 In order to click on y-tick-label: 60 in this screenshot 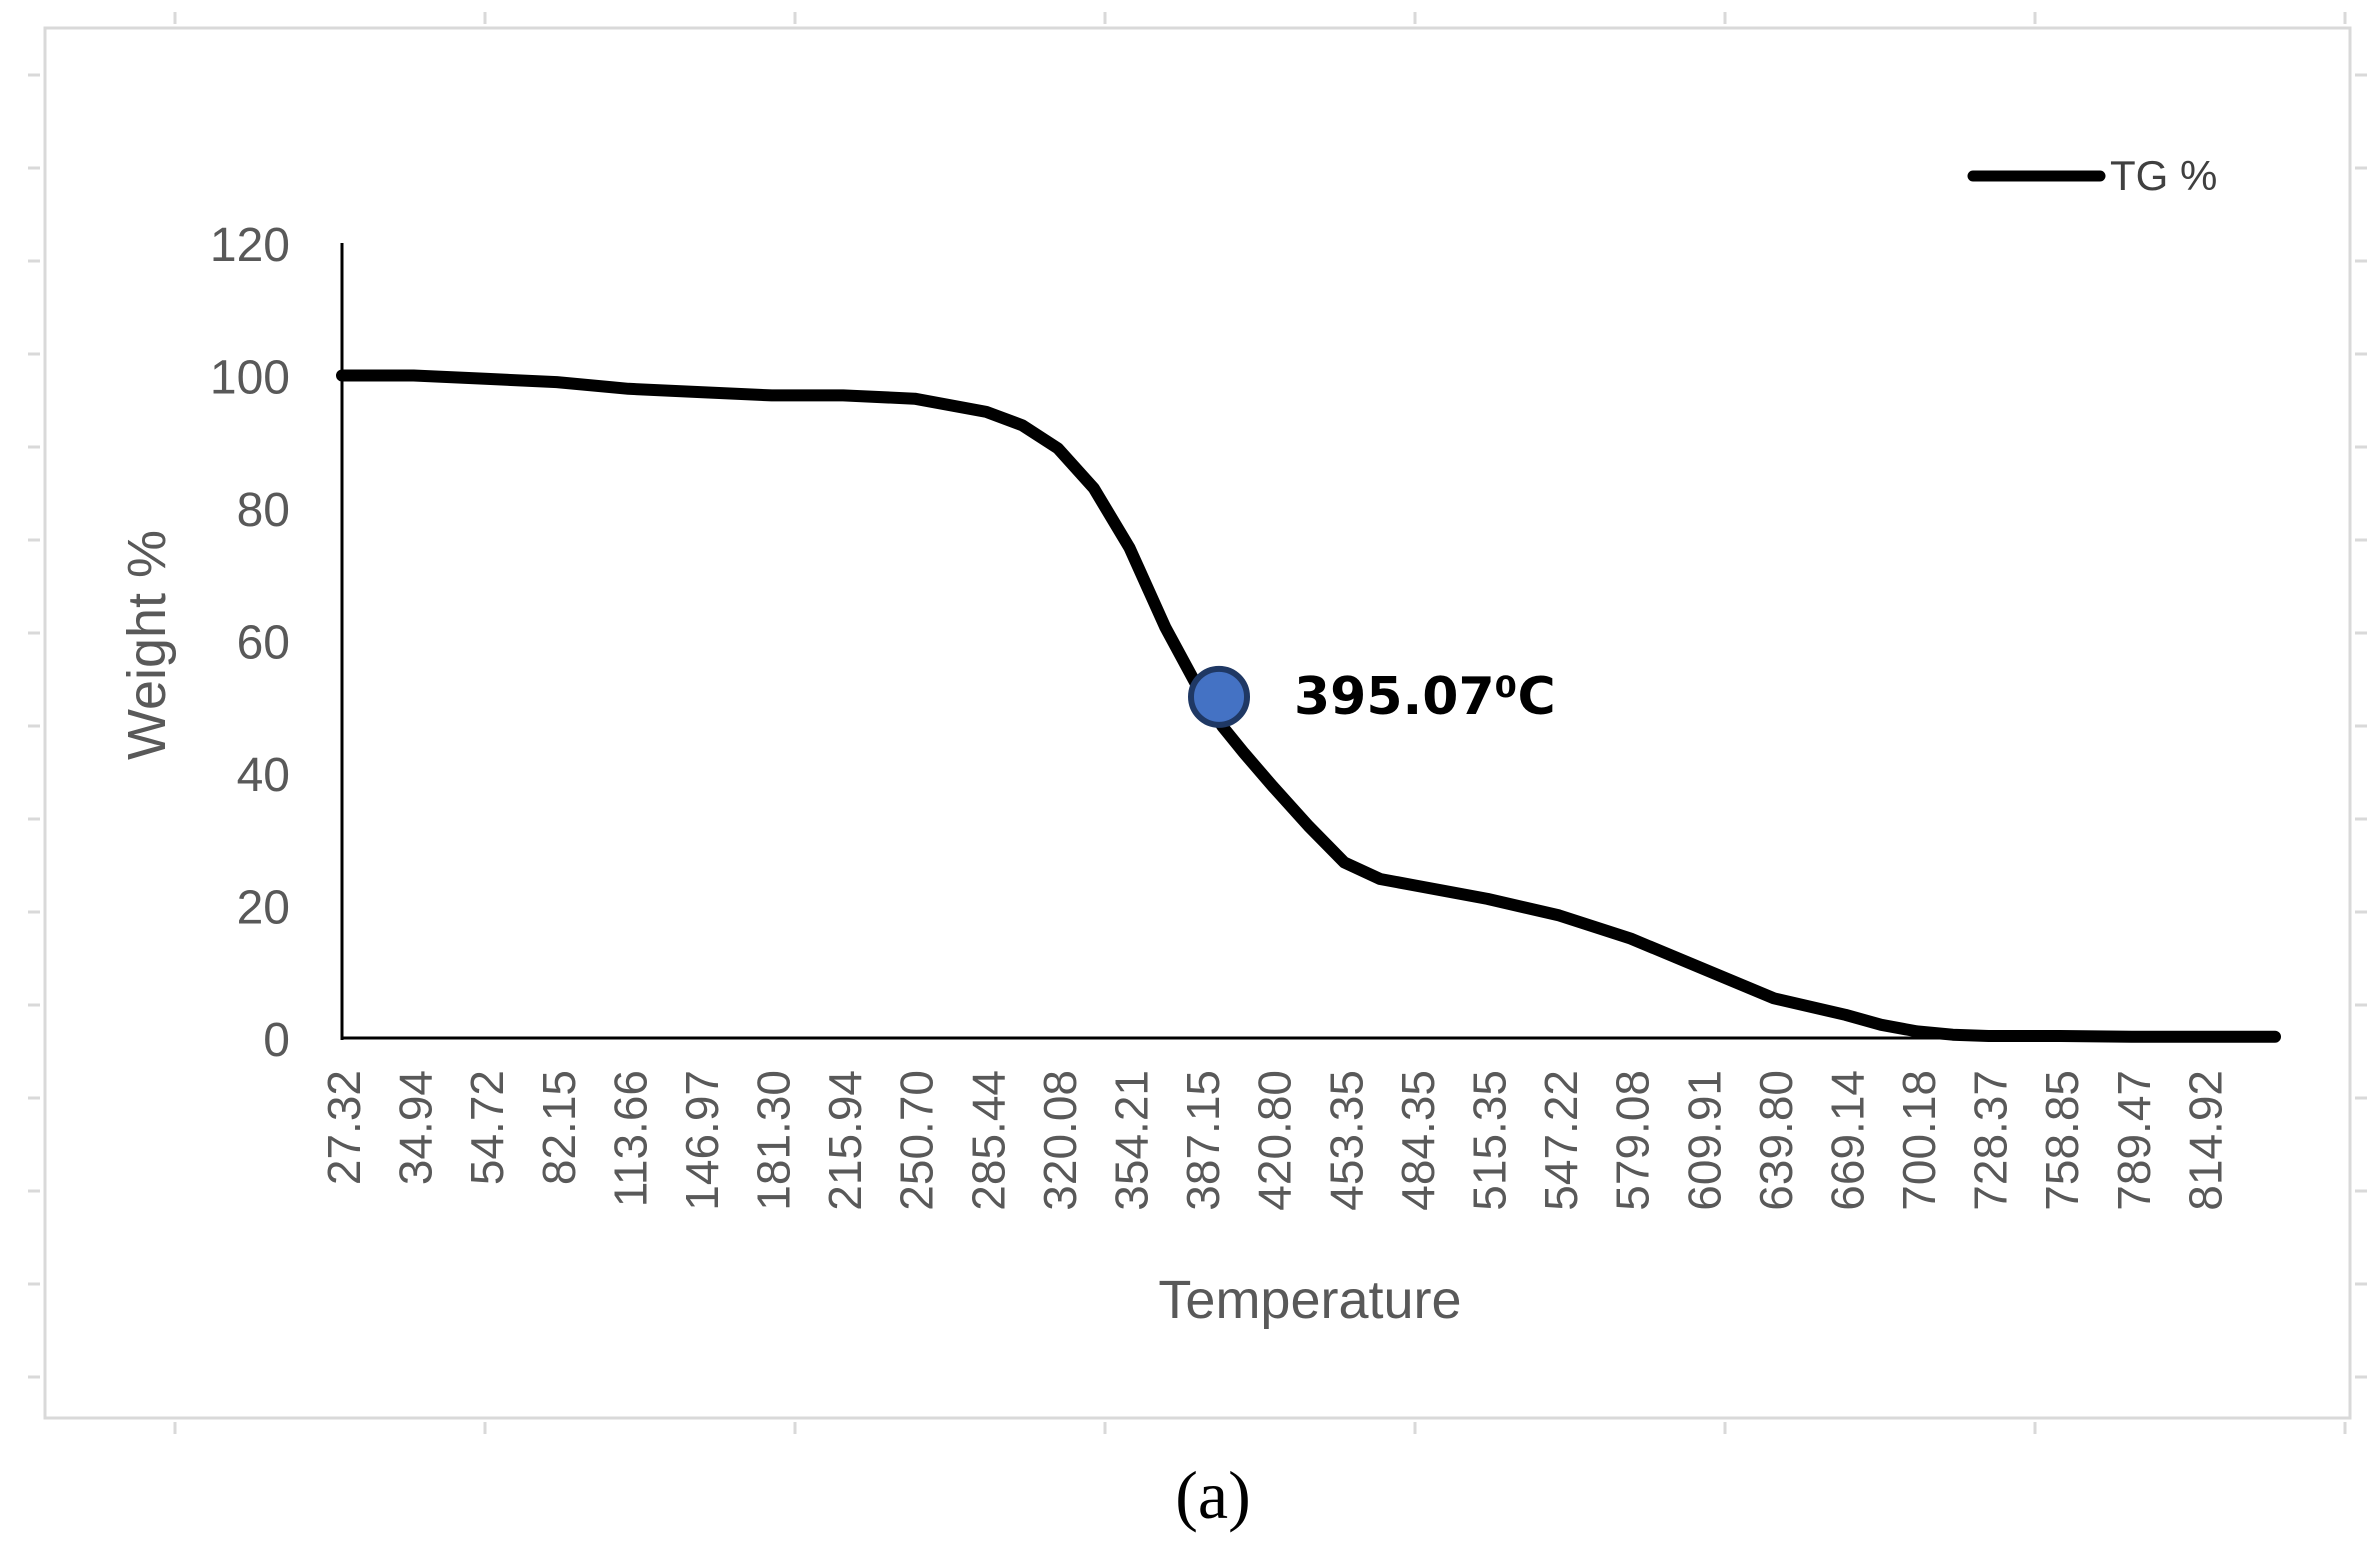, I will do `click(263, 643)`.